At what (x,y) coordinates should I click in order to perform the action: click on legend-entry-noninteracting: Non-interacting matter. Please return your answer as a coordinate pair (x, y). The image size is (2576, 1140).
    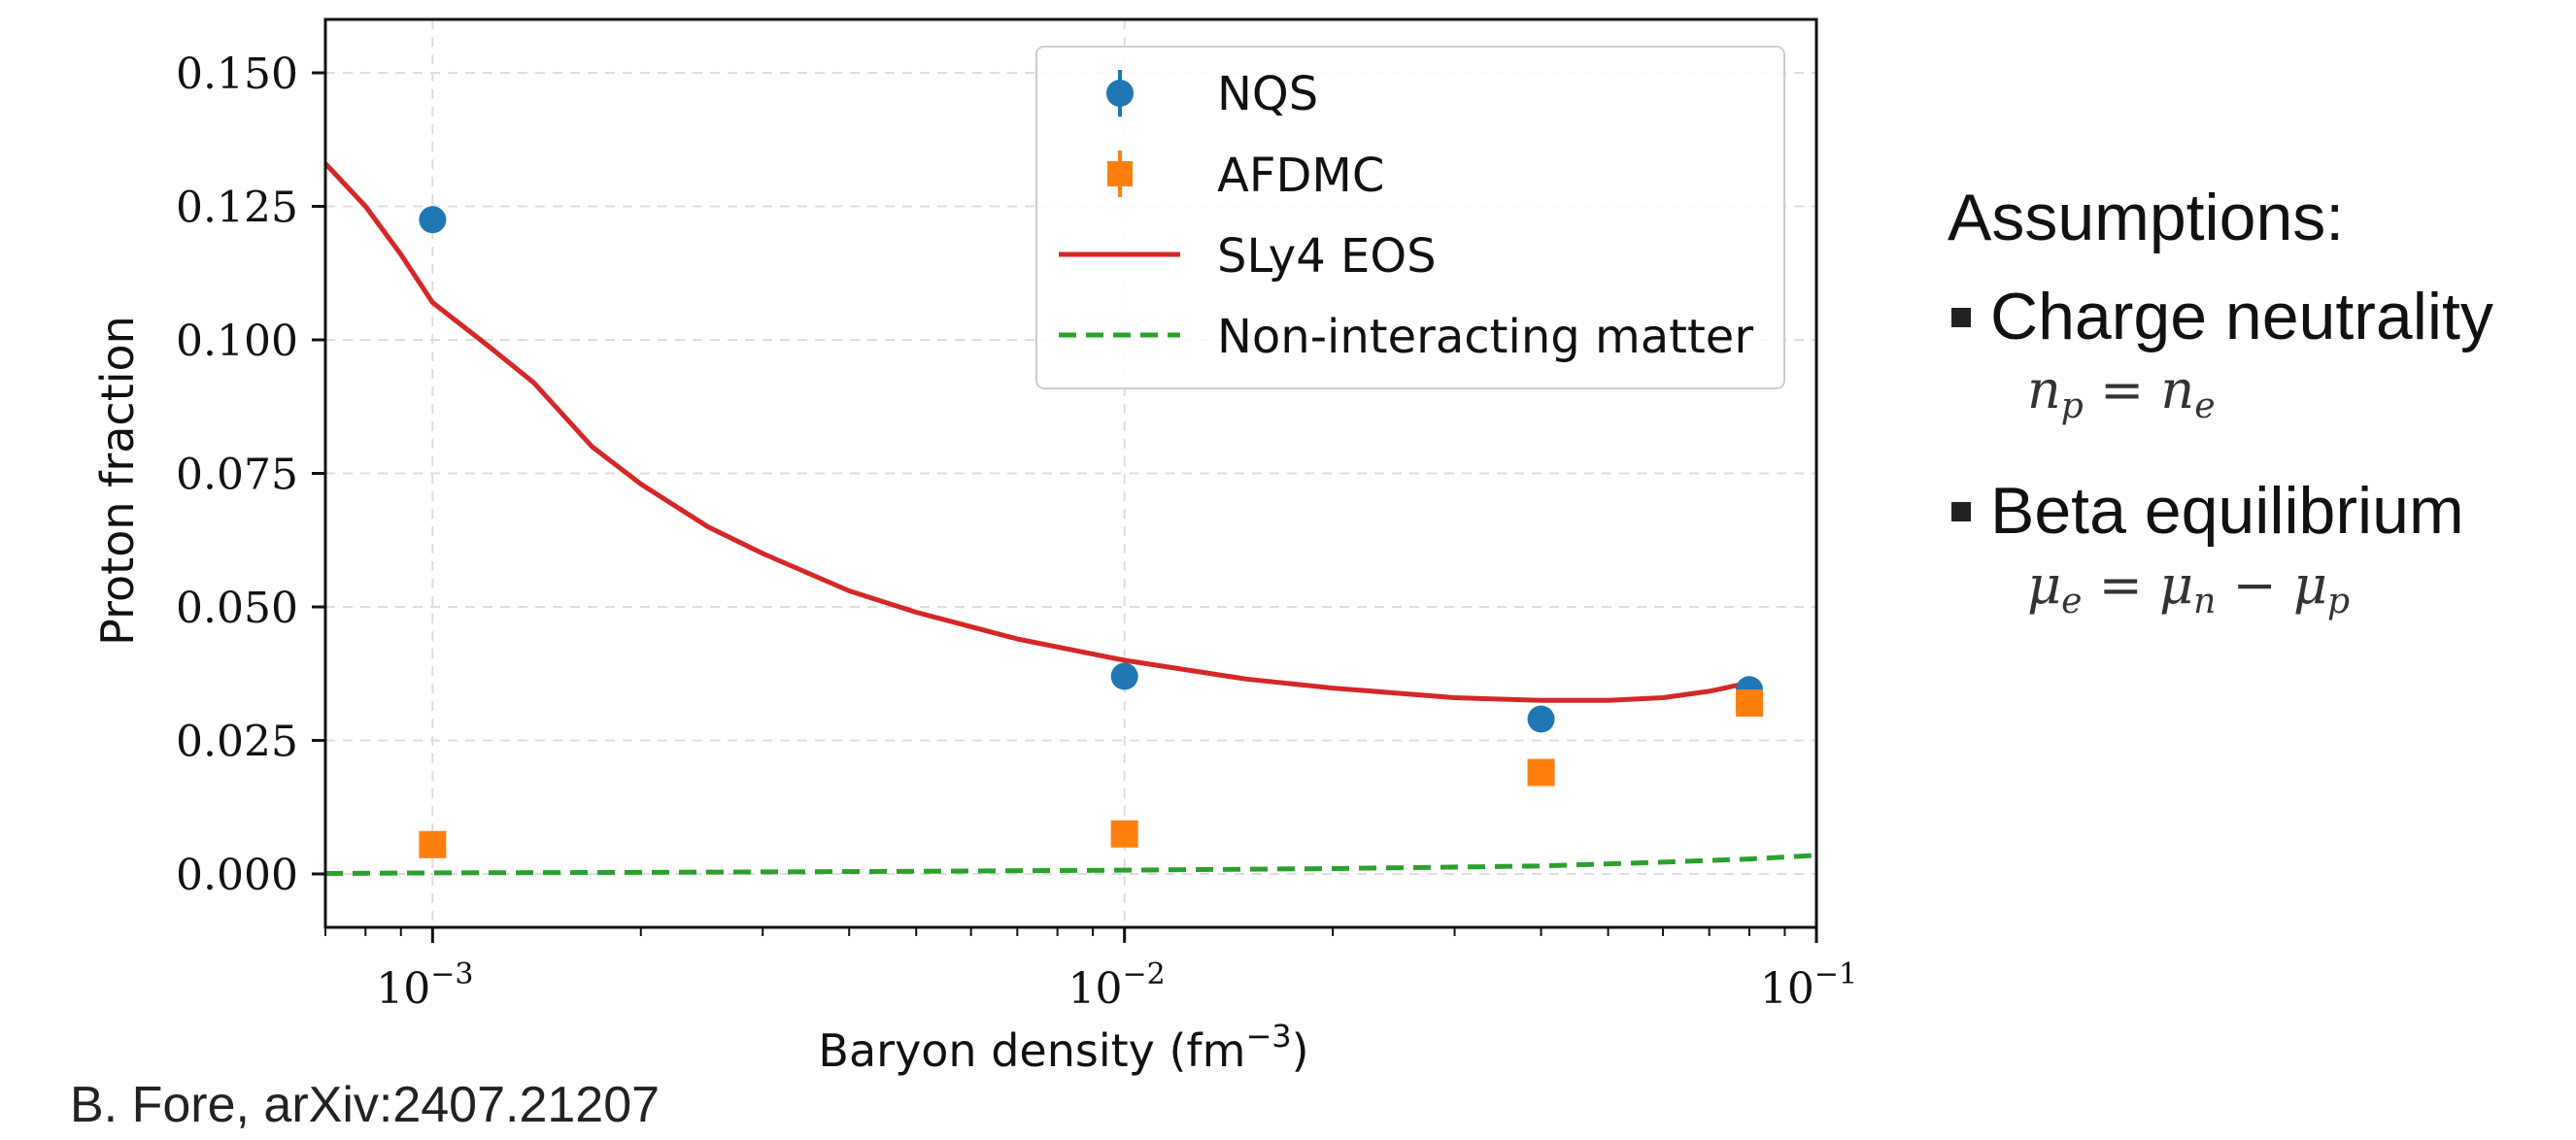
    Looking at the image, I should click on (1406, 337).